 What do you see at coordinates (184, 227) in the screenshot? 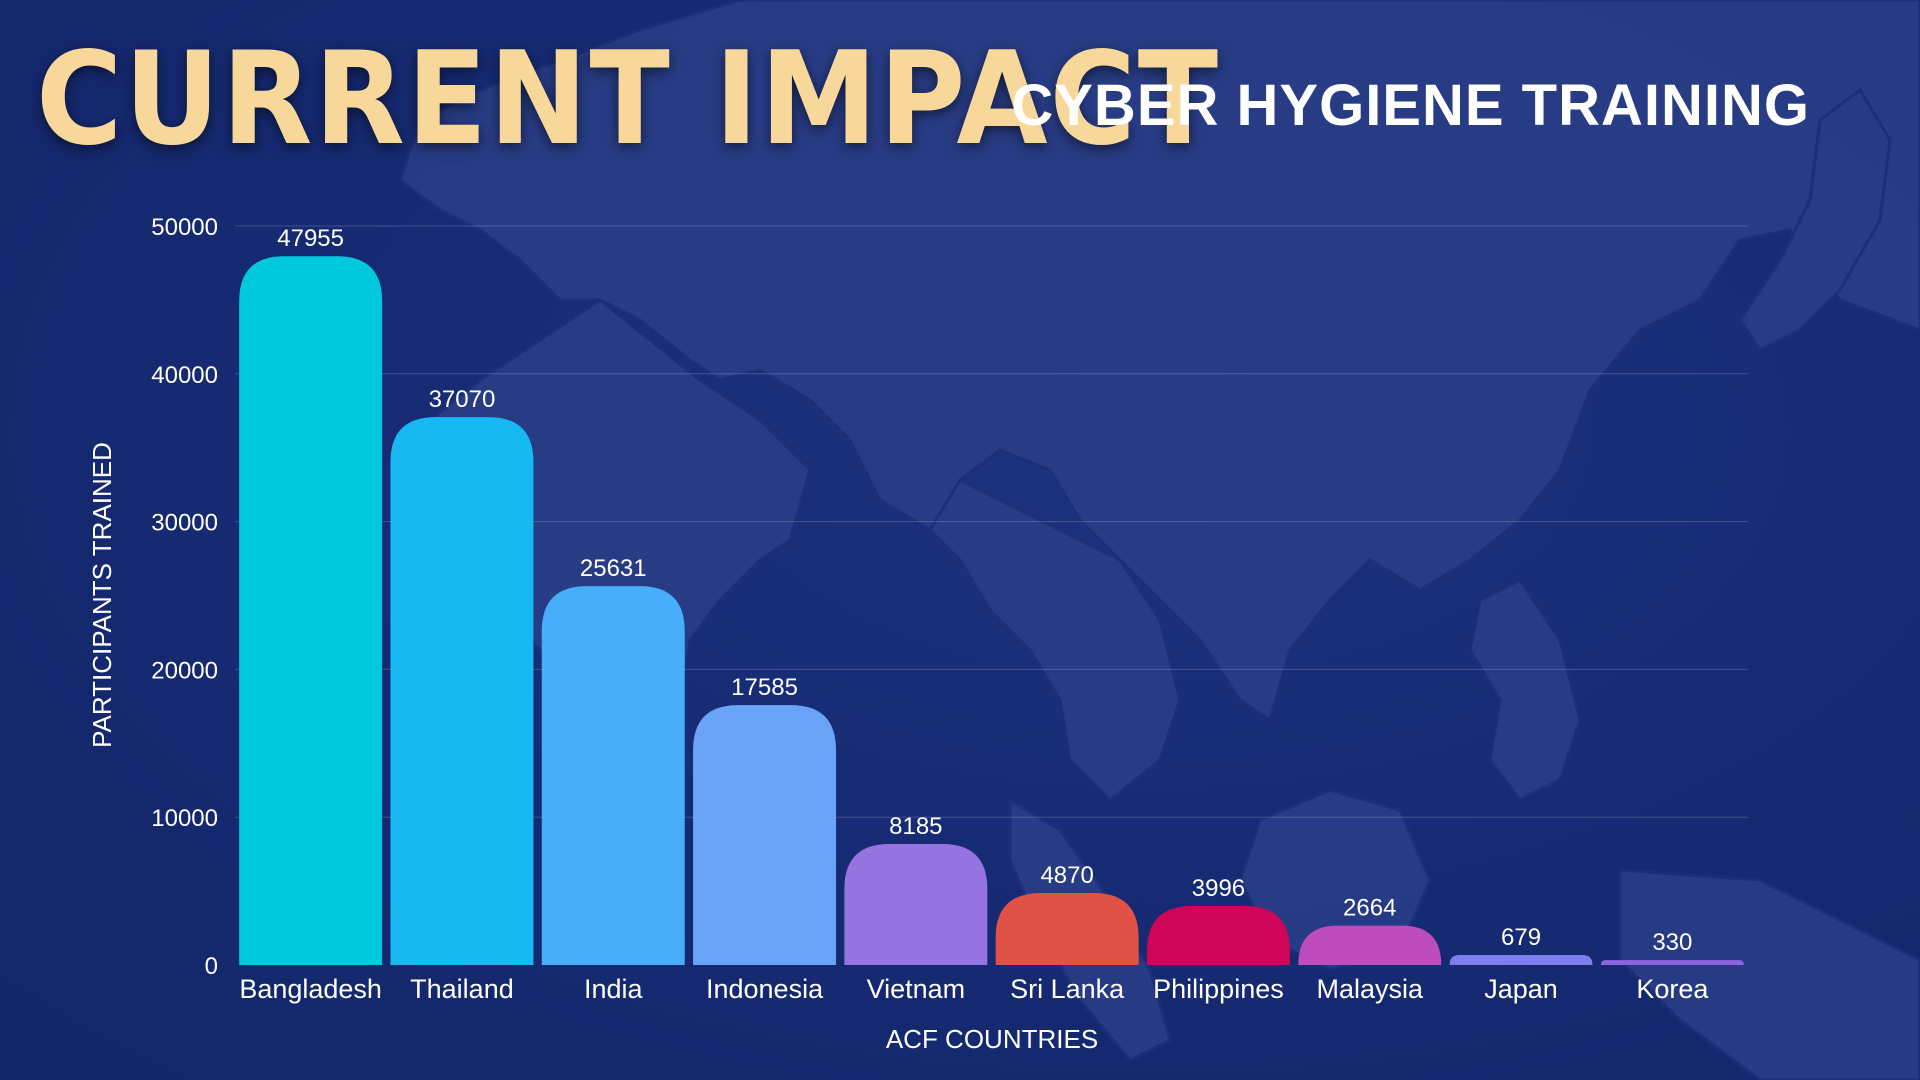
I see `y-tick-label: 50000` at bounding box center [184, 227].